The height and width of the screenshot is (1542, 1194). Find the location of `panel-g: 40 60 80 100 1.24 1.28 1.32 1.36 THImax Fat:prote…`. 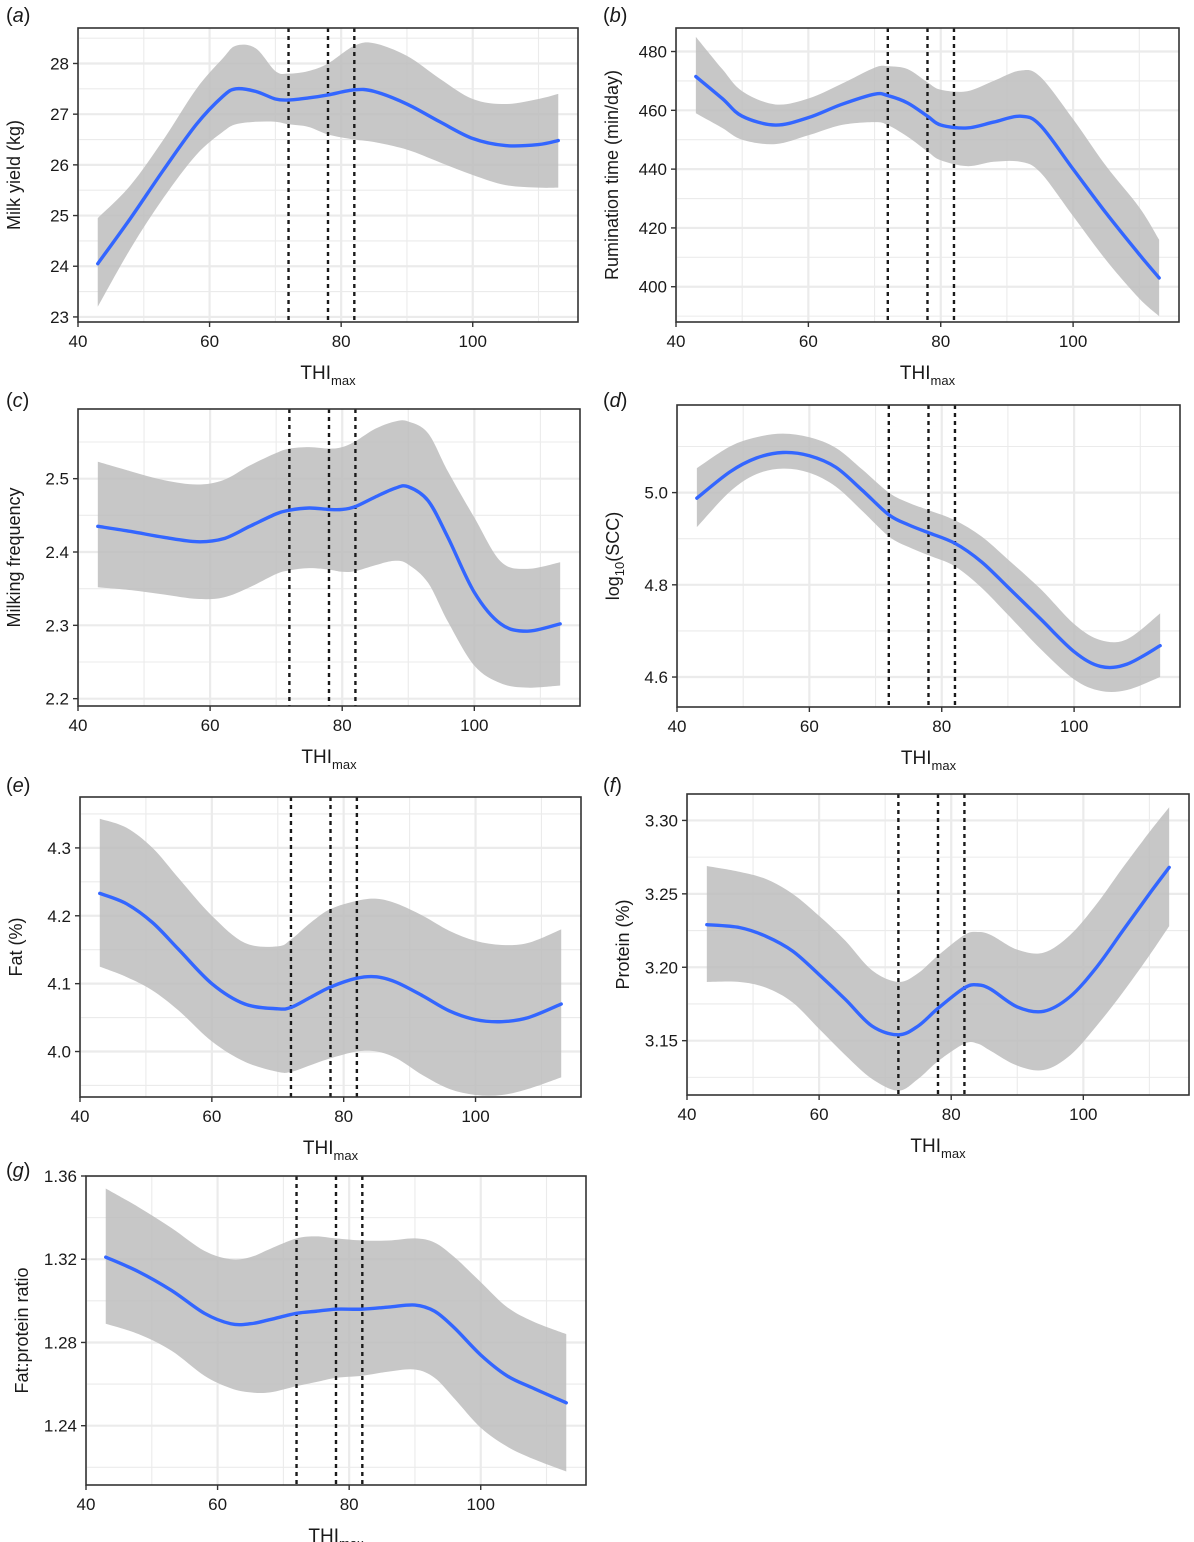

panel-g: 40 60 80 100 1.24 1.28 1.32 1.36 THImax Fat:prote… is located at coordinates (298, 1348).